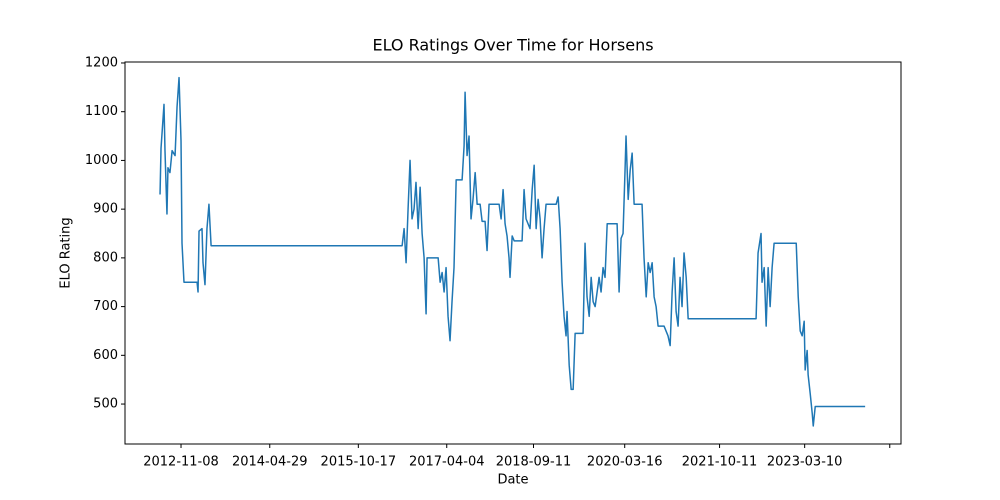 This screenshot has width=1000, height=500. Describe the element at coordinates (105, 209) in the screenshot. I see `y-tick-label: 900` at that location.